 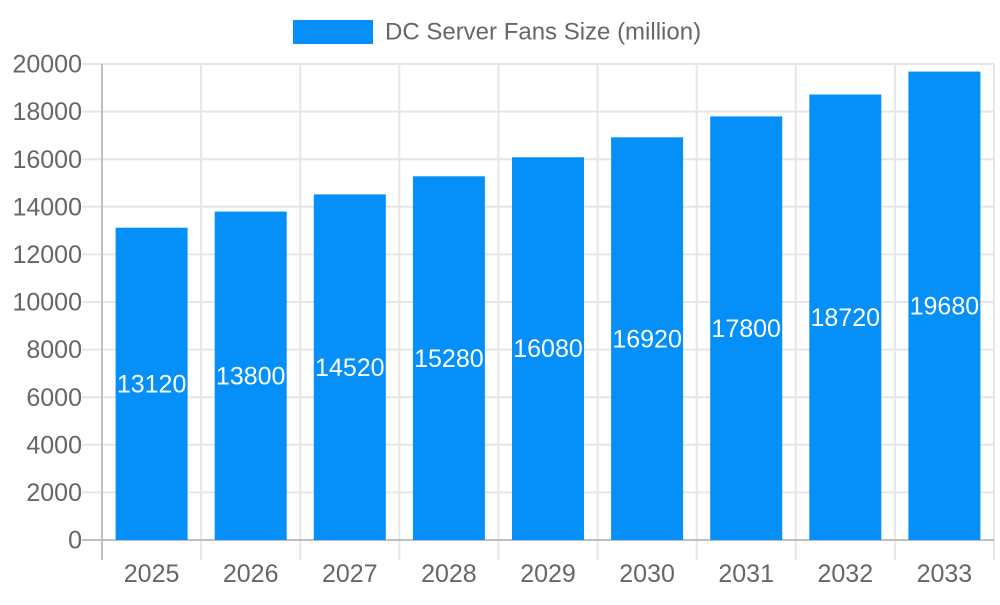 What do you see at coordinates (47, 255) in the screenshot?
I see `svg-text: 12000` at bounding box center [47, 255].